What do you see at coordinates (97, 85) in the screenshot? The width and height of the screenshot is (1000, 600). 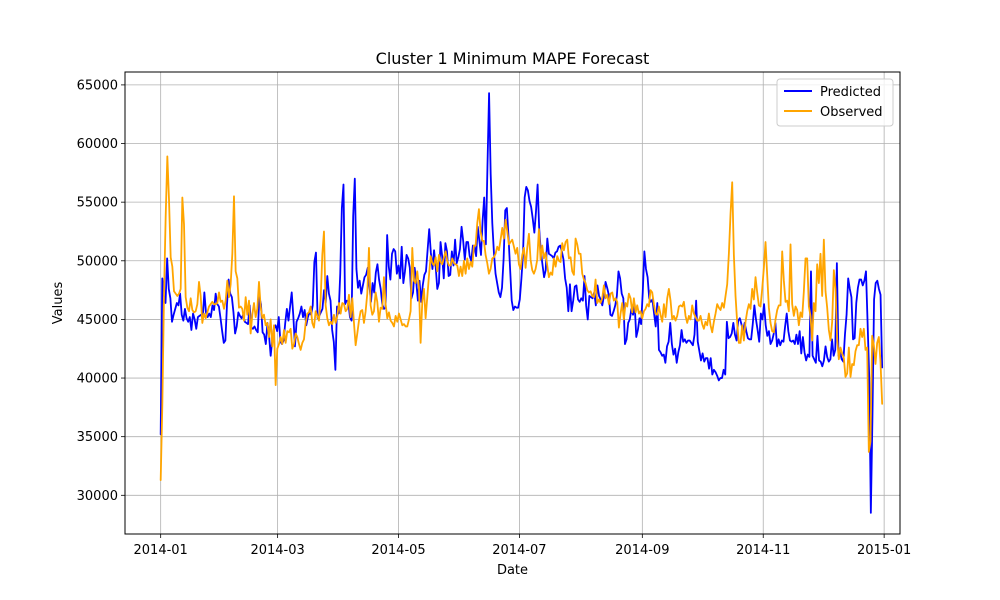 I see `y-tick-label: 65000` at bounding box center [97, 85].